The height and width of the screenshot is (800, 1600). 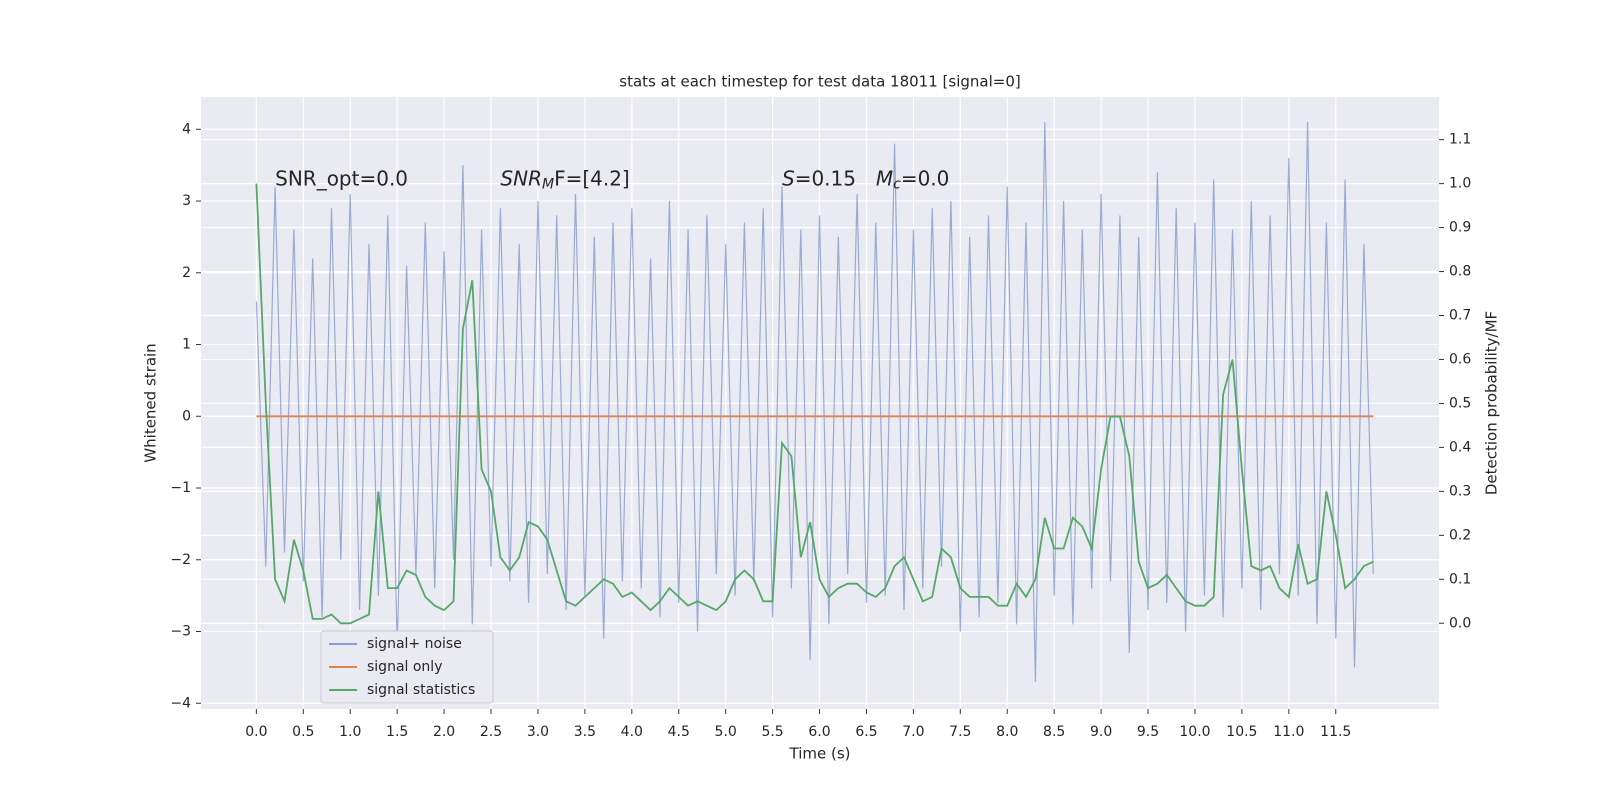 What do you see at coordinates (1007, 732) in the screenshot?
I see `x-tick-label: 8.0` at bounding box center [1007, 732].